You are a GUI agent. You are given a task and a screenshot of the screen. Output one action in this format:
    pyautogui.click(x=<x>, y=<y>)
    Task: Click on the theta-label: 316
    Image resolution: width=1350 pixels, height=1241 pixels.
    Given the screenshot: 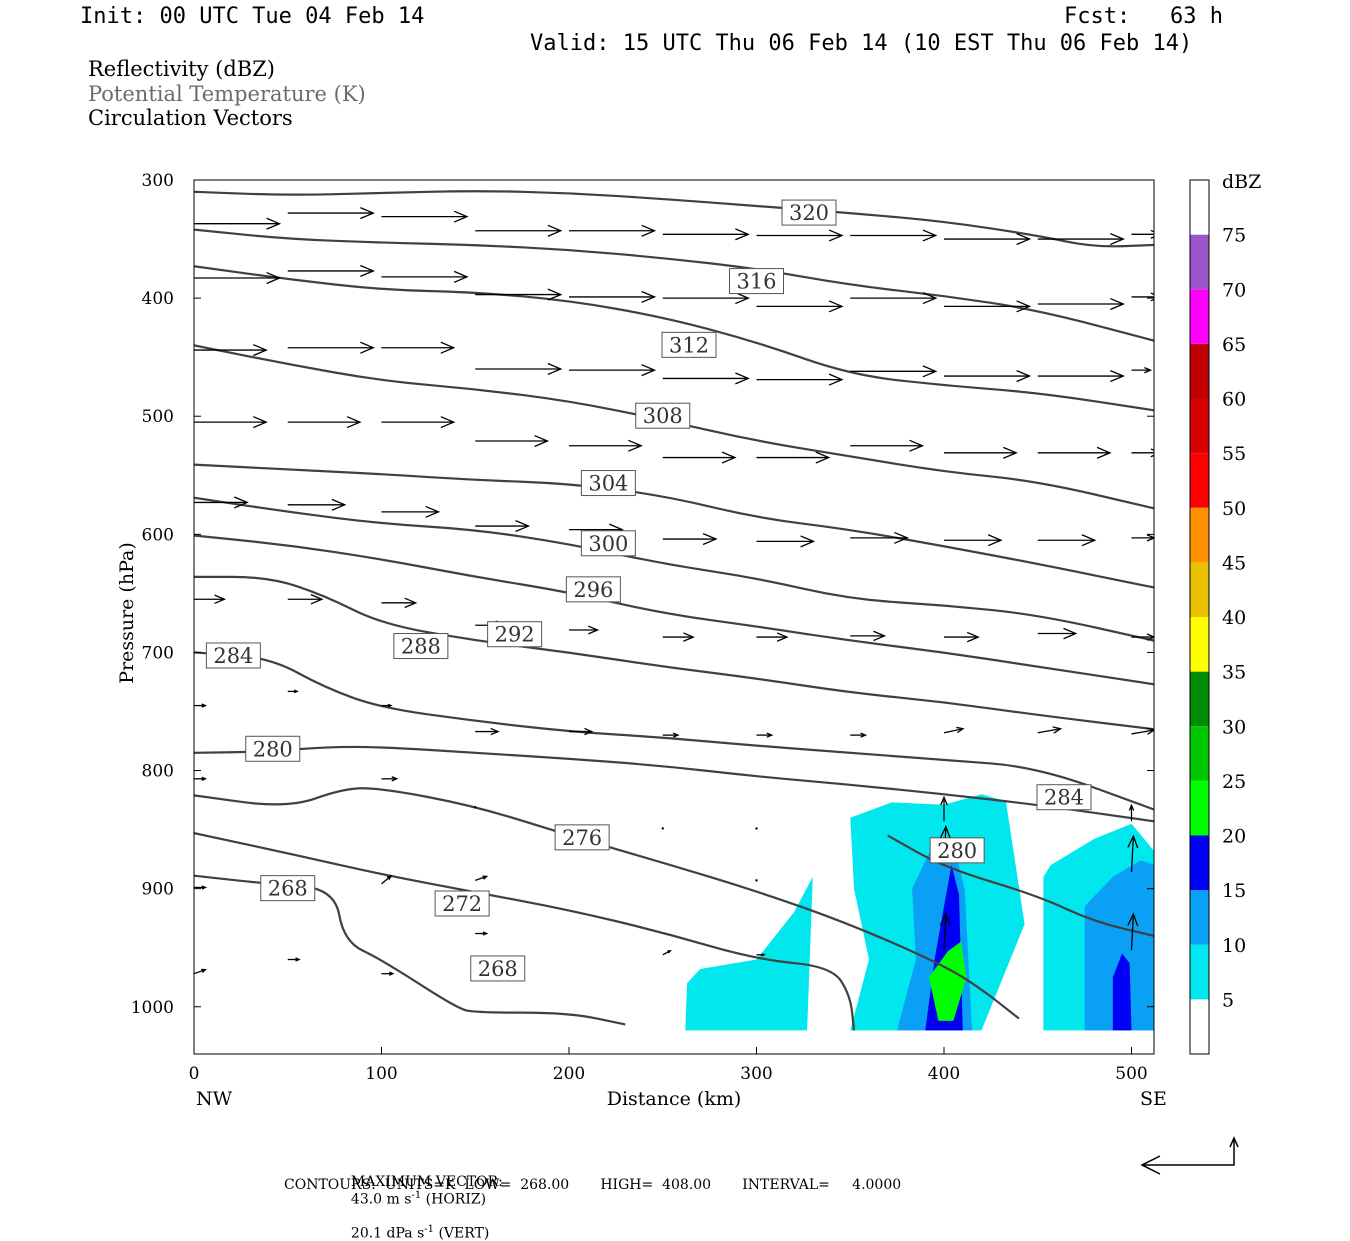 What is the action you would take?
    pyautogui.click(x=756, y=281)
    